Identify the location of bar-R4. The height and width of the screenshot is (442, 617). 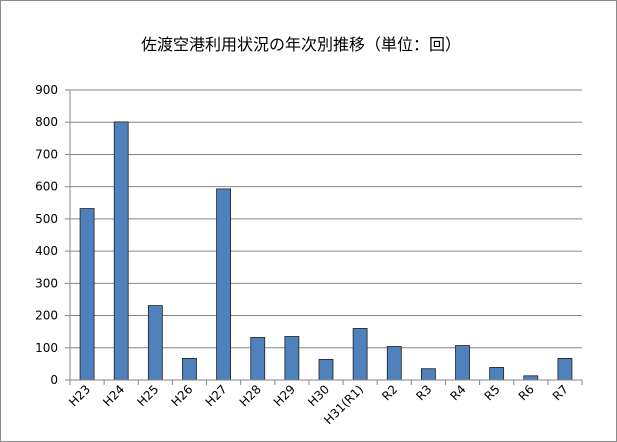
(462, 363).